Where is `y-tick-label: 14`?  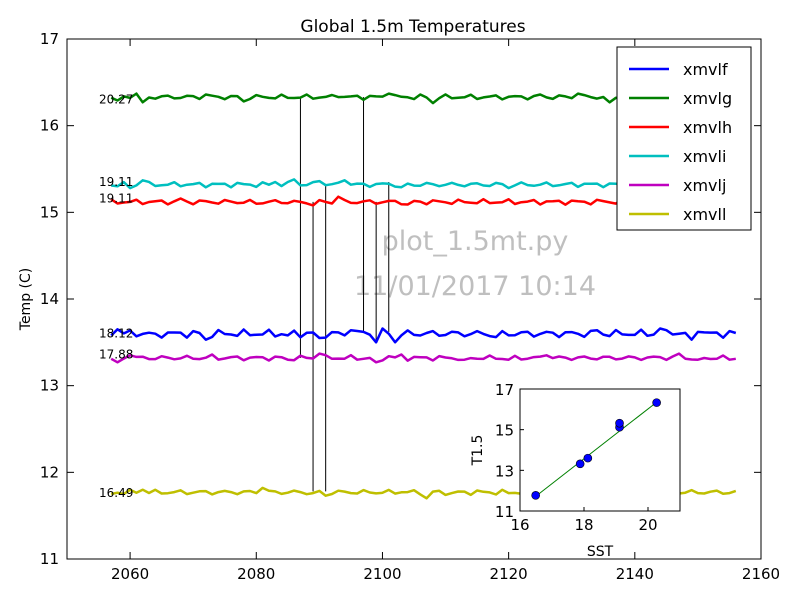
y-tick-label: 14 is located at coordinates (49, 299).